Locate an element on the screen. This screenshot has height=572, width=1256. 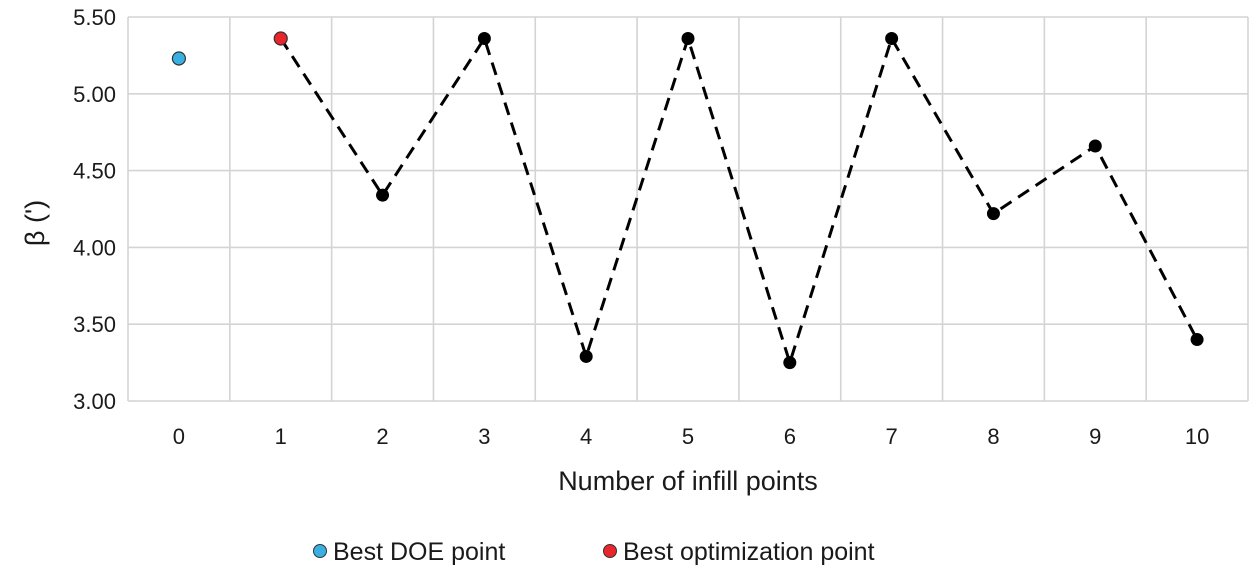
x-tick-label: 2 is located at coordinates (382, 436).